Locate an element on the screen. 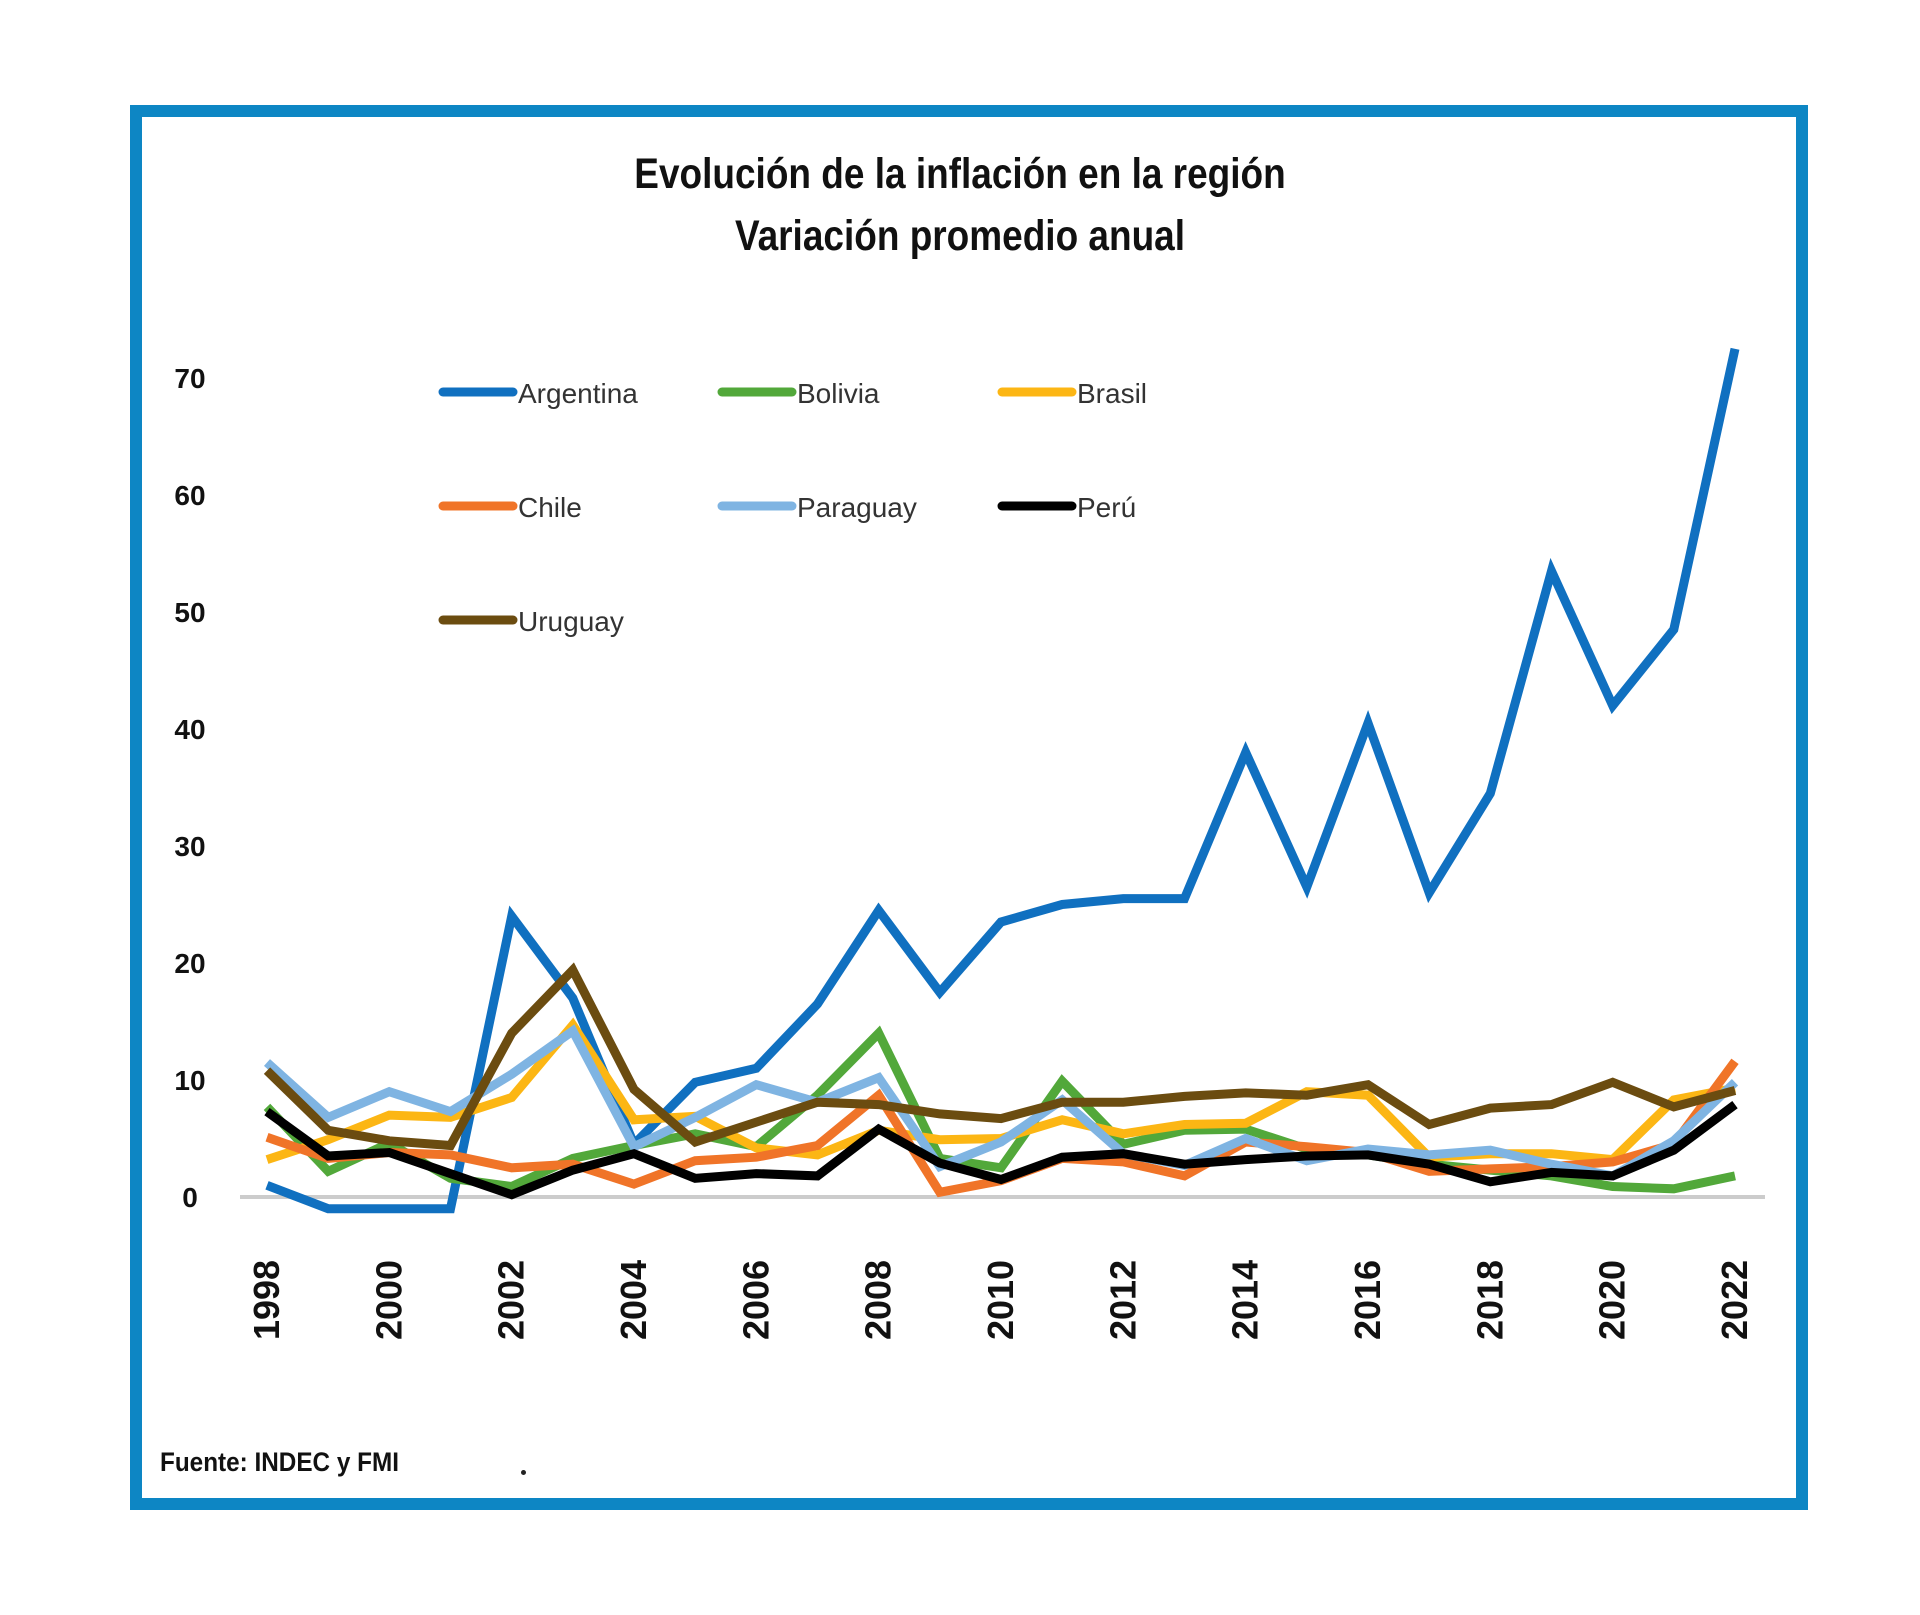 The image size is (1920, 1615). x-tick-label: 2006 is located at coordinates (755, 1300).